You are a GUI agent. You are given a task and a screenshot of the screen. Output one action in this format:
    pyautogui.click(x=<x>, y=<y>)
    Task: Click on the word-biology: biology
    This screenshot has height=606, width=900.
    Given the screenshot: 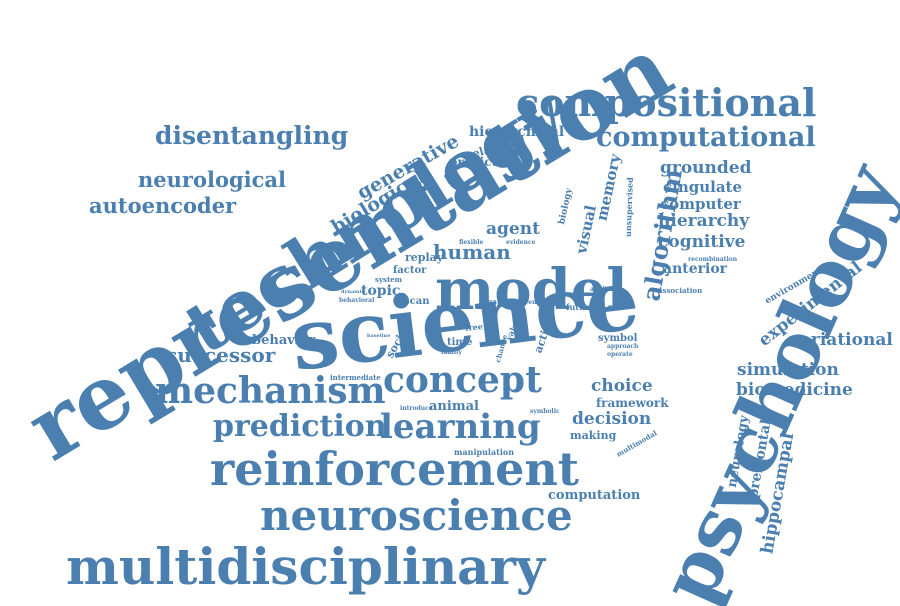 What is the action you would take?
    pyautogui.click(x=566, y=206)
    